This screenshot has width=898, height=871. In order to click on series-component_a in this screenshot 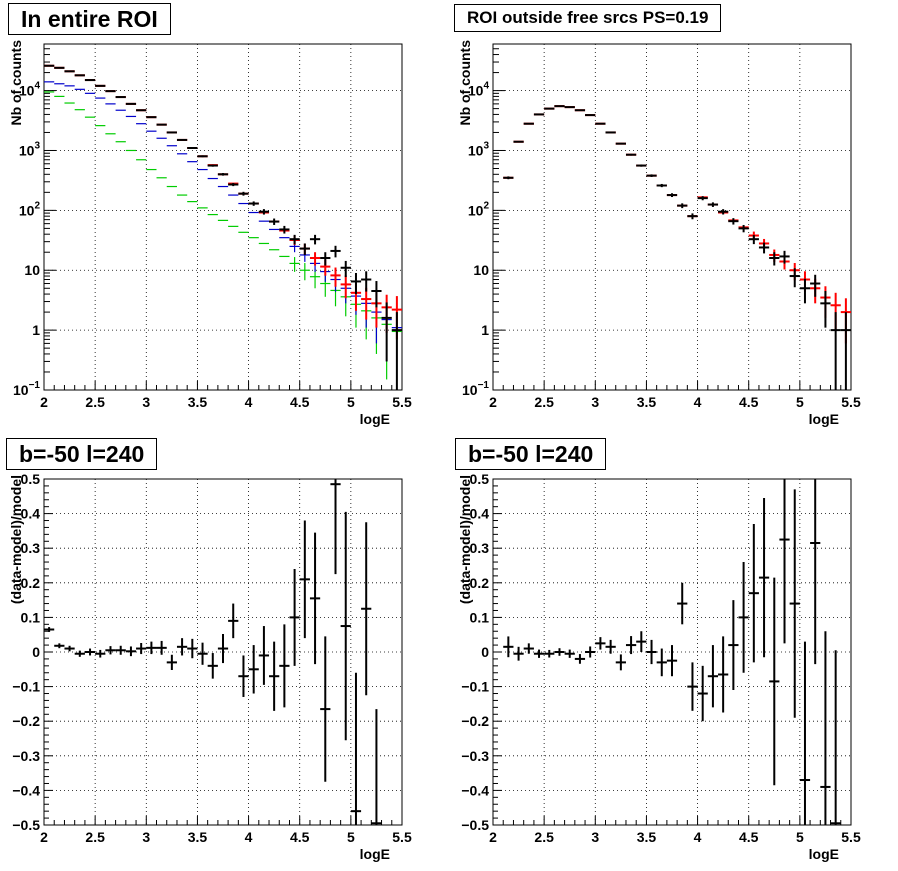, I will do `click(223, 235)`.